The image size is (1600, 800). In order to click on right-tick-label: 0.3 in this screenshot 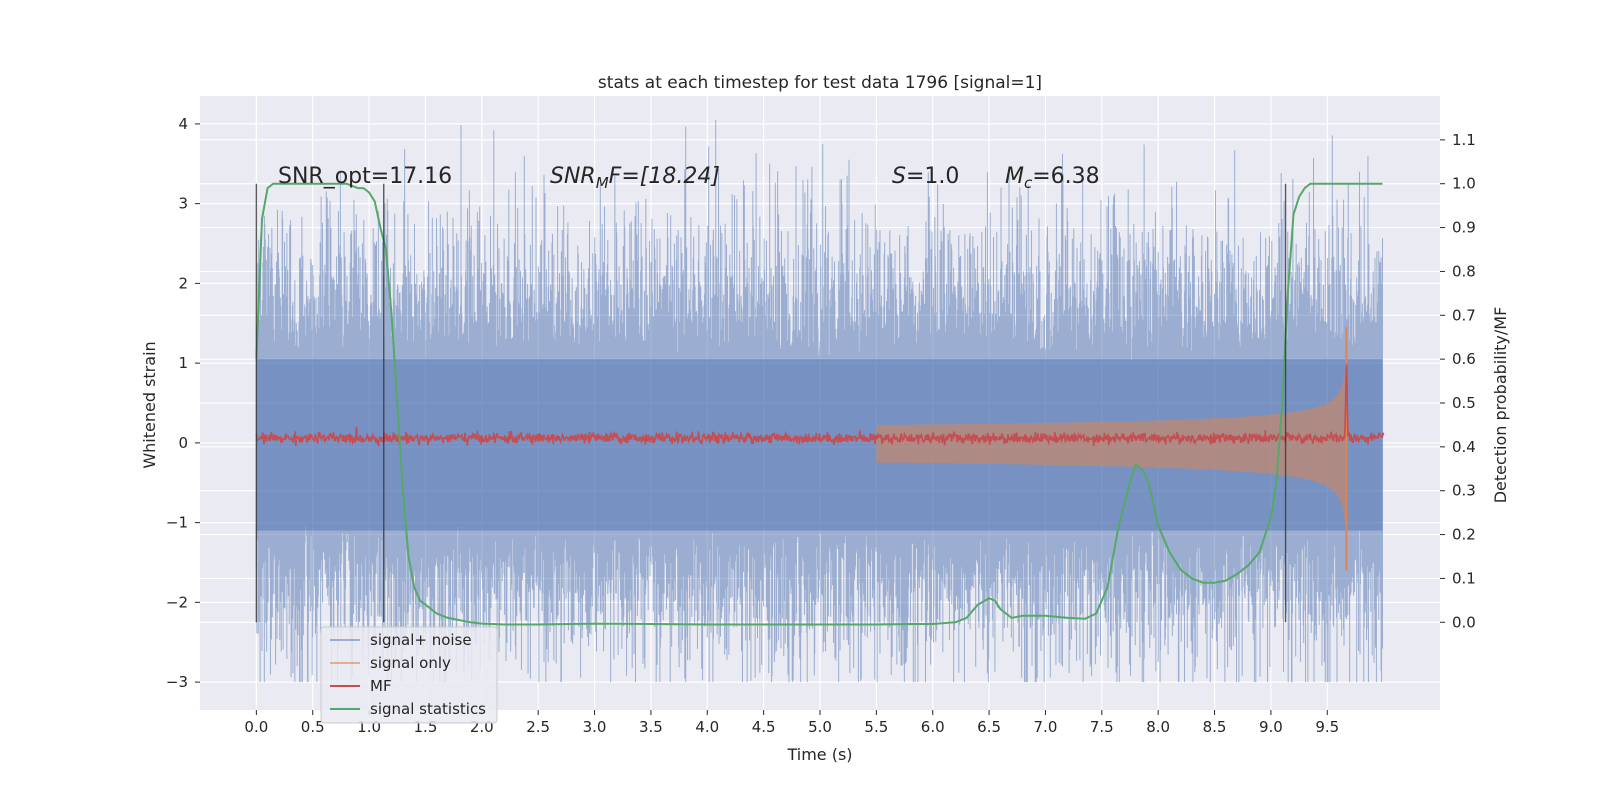, I will do `click(1464, 491)`.